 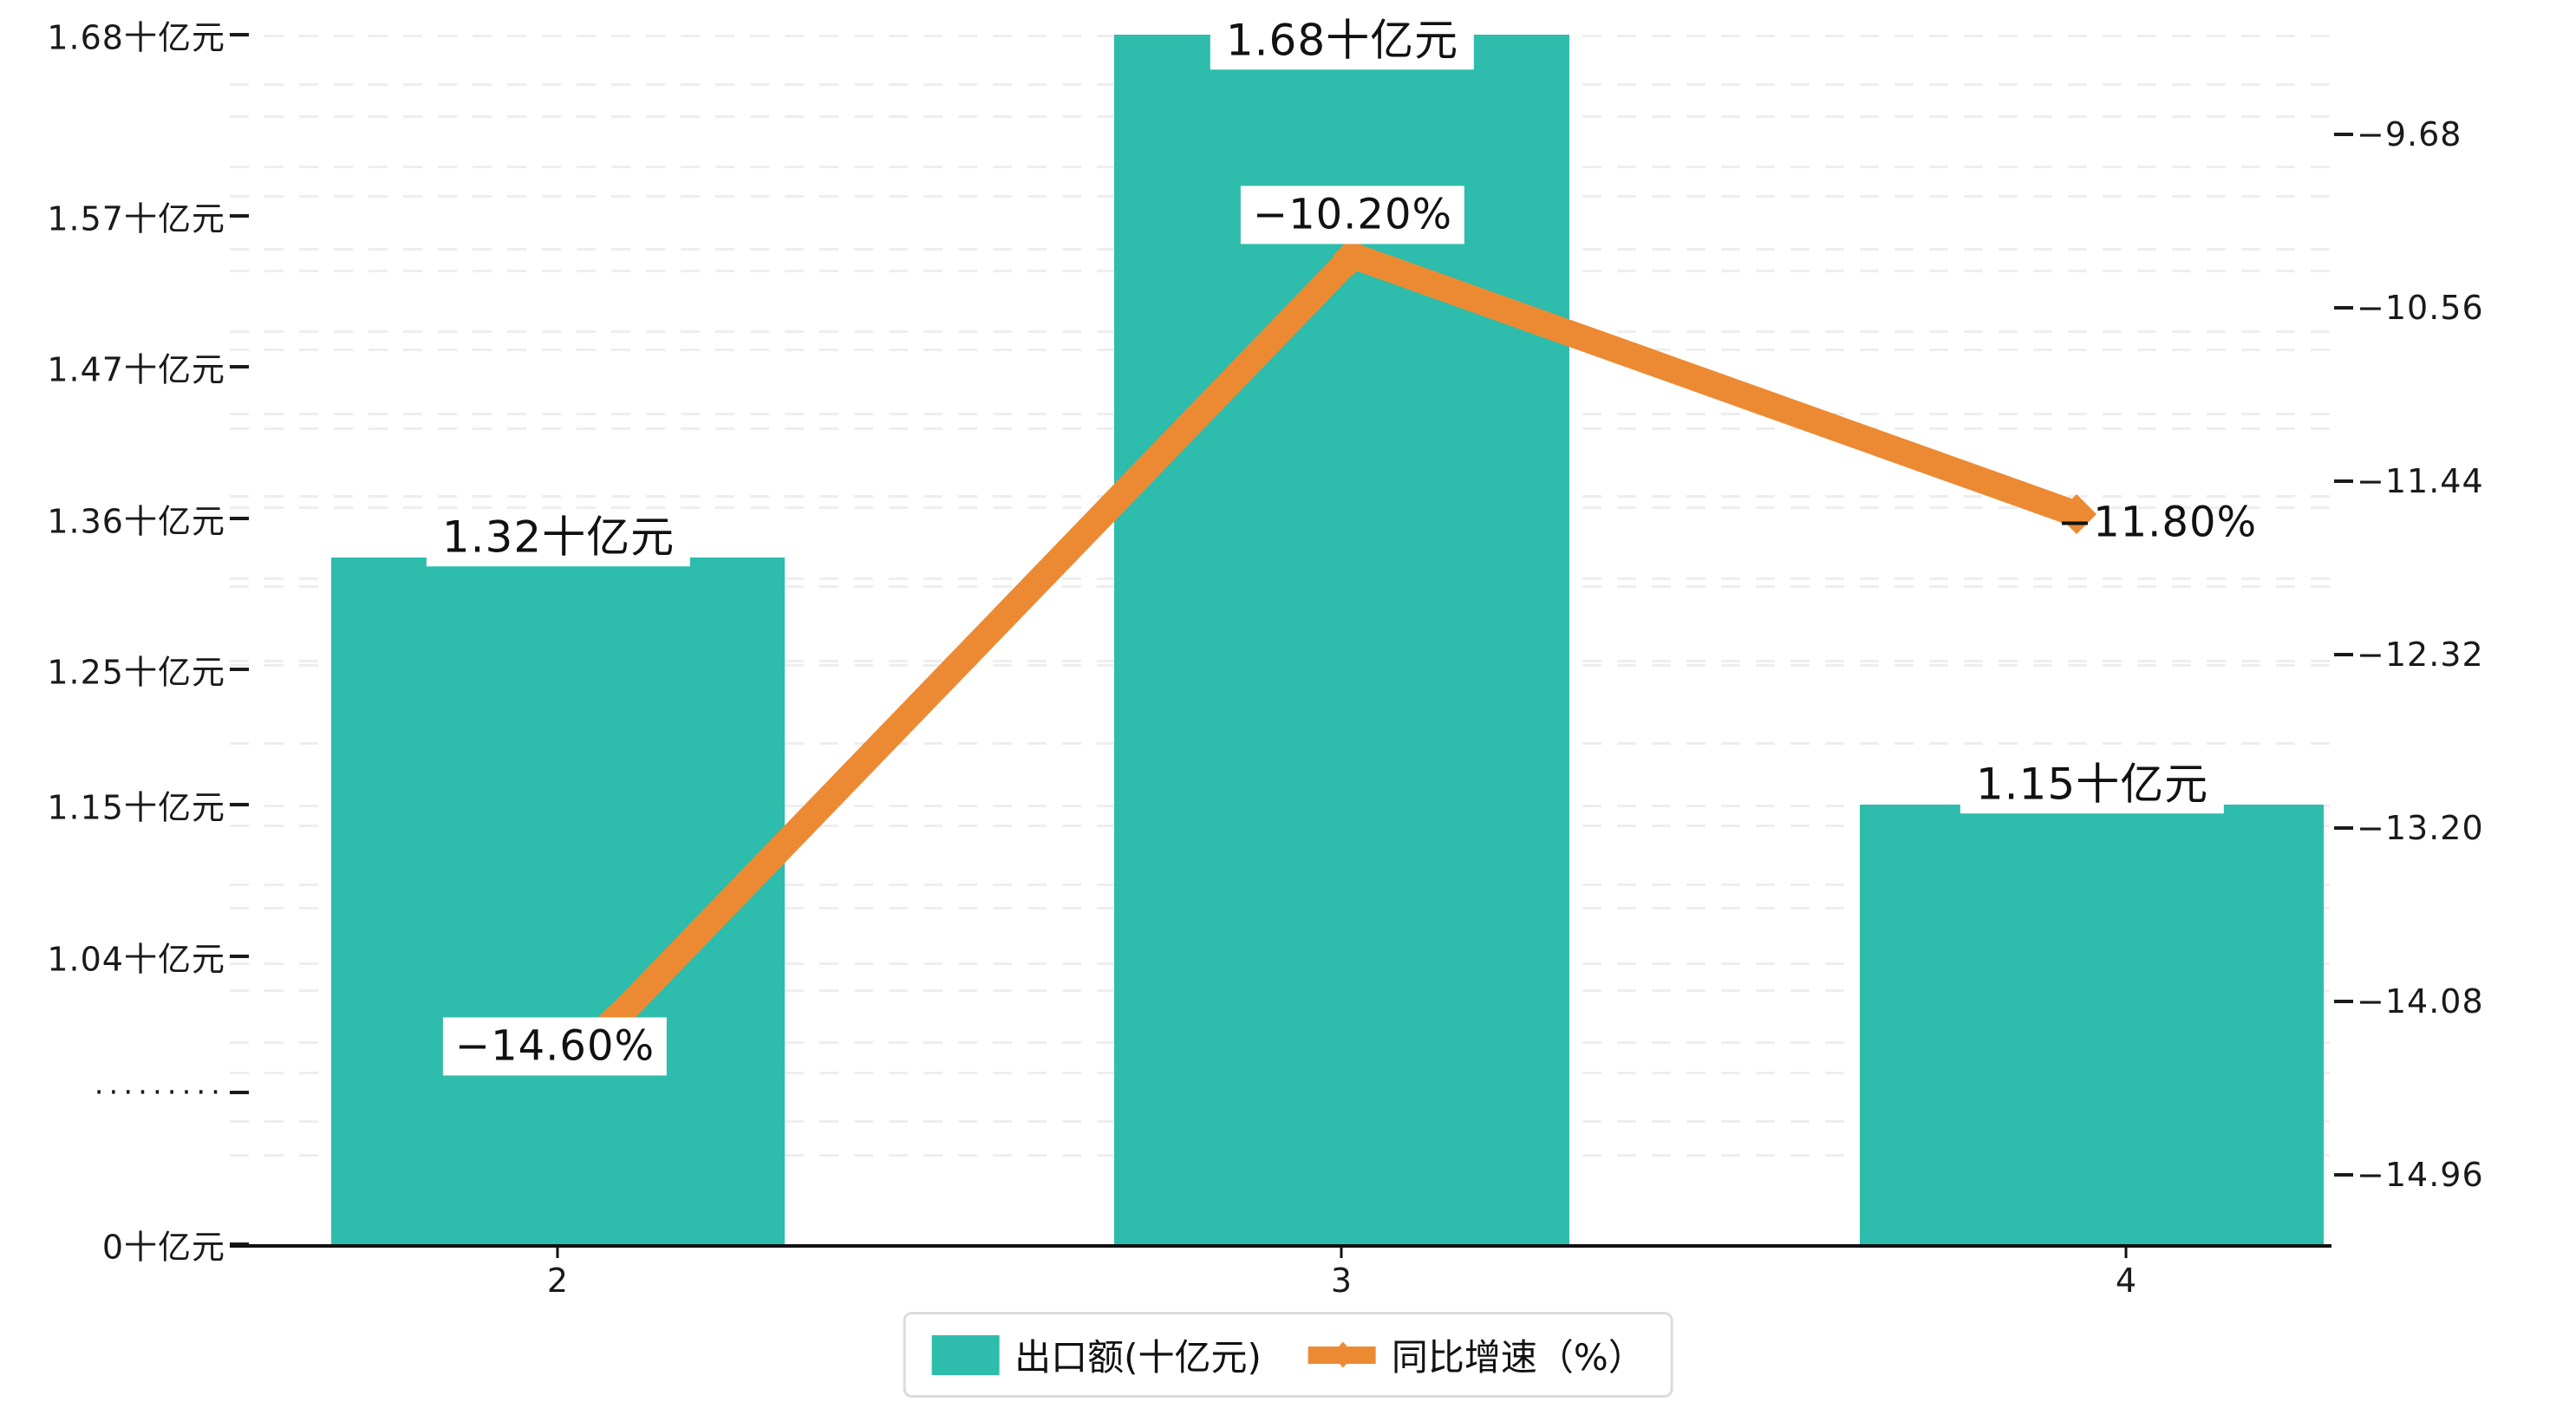 I want to click on bar-data-label-2: 1.32十亿元, so click(x=558, y=537).